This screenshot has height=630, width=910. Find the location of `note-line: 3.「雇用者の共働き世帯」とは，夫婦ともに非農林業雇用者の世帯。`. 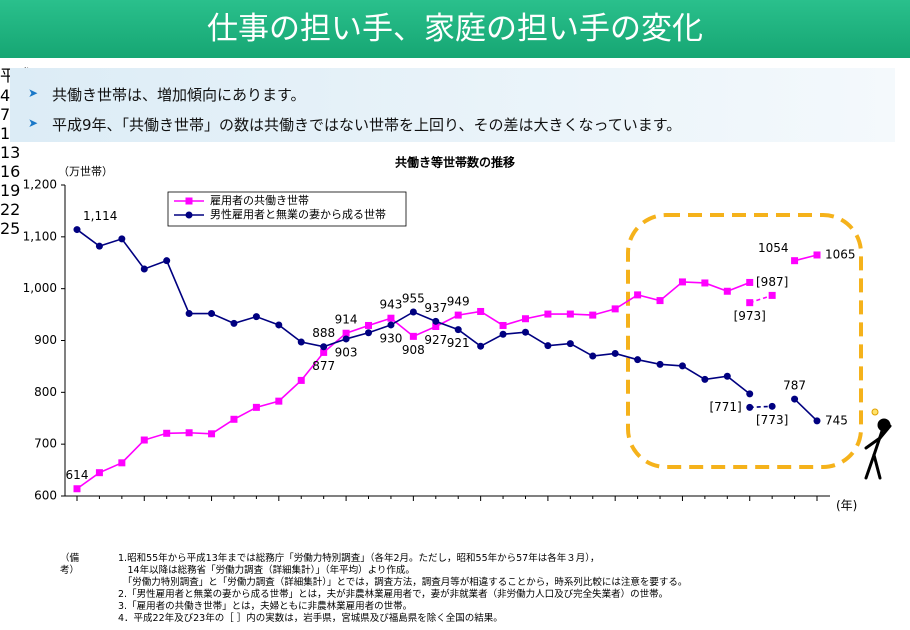

note-line: 3.「雇用者の共働き世帯」とは，夫婦ともに非農林業雇用者の世帯。 is located at coordinates (265, 606).